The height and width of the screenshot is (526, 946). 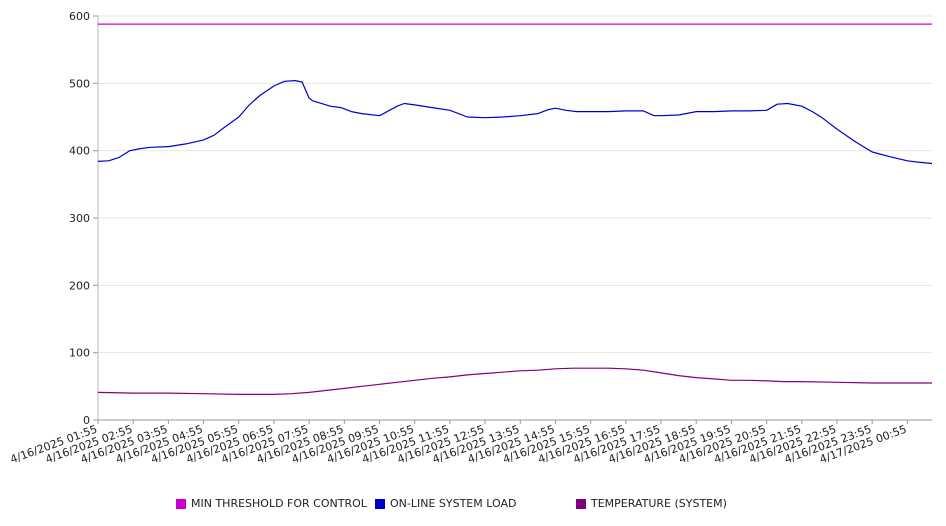 What do you see at coordinates (79, 285) in the screenshot?
I see `y-tick-label: 200` at bounding box center [79, 285].